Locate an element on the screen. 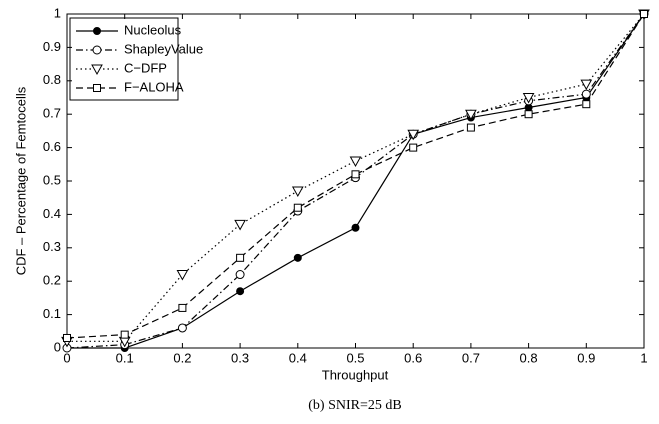  x-tick-label: 0.7 is located at coordinates (471, 357).